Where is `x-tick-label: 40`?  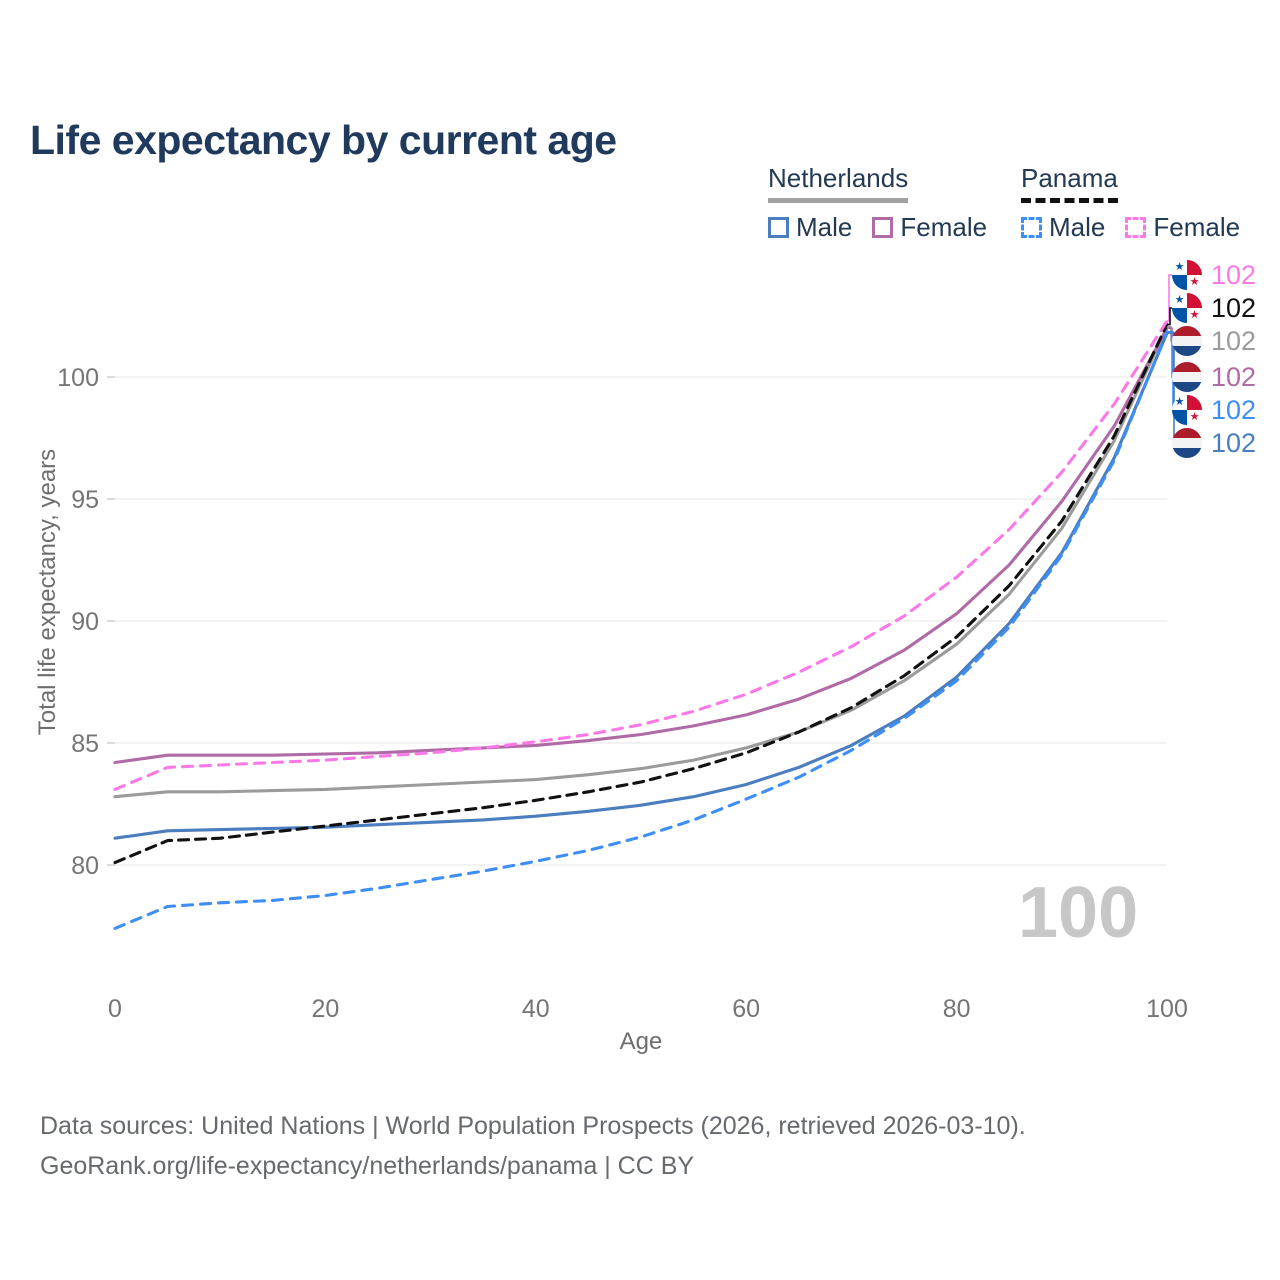 x-tick-label: 40 is located at coordinates (536, 1009).